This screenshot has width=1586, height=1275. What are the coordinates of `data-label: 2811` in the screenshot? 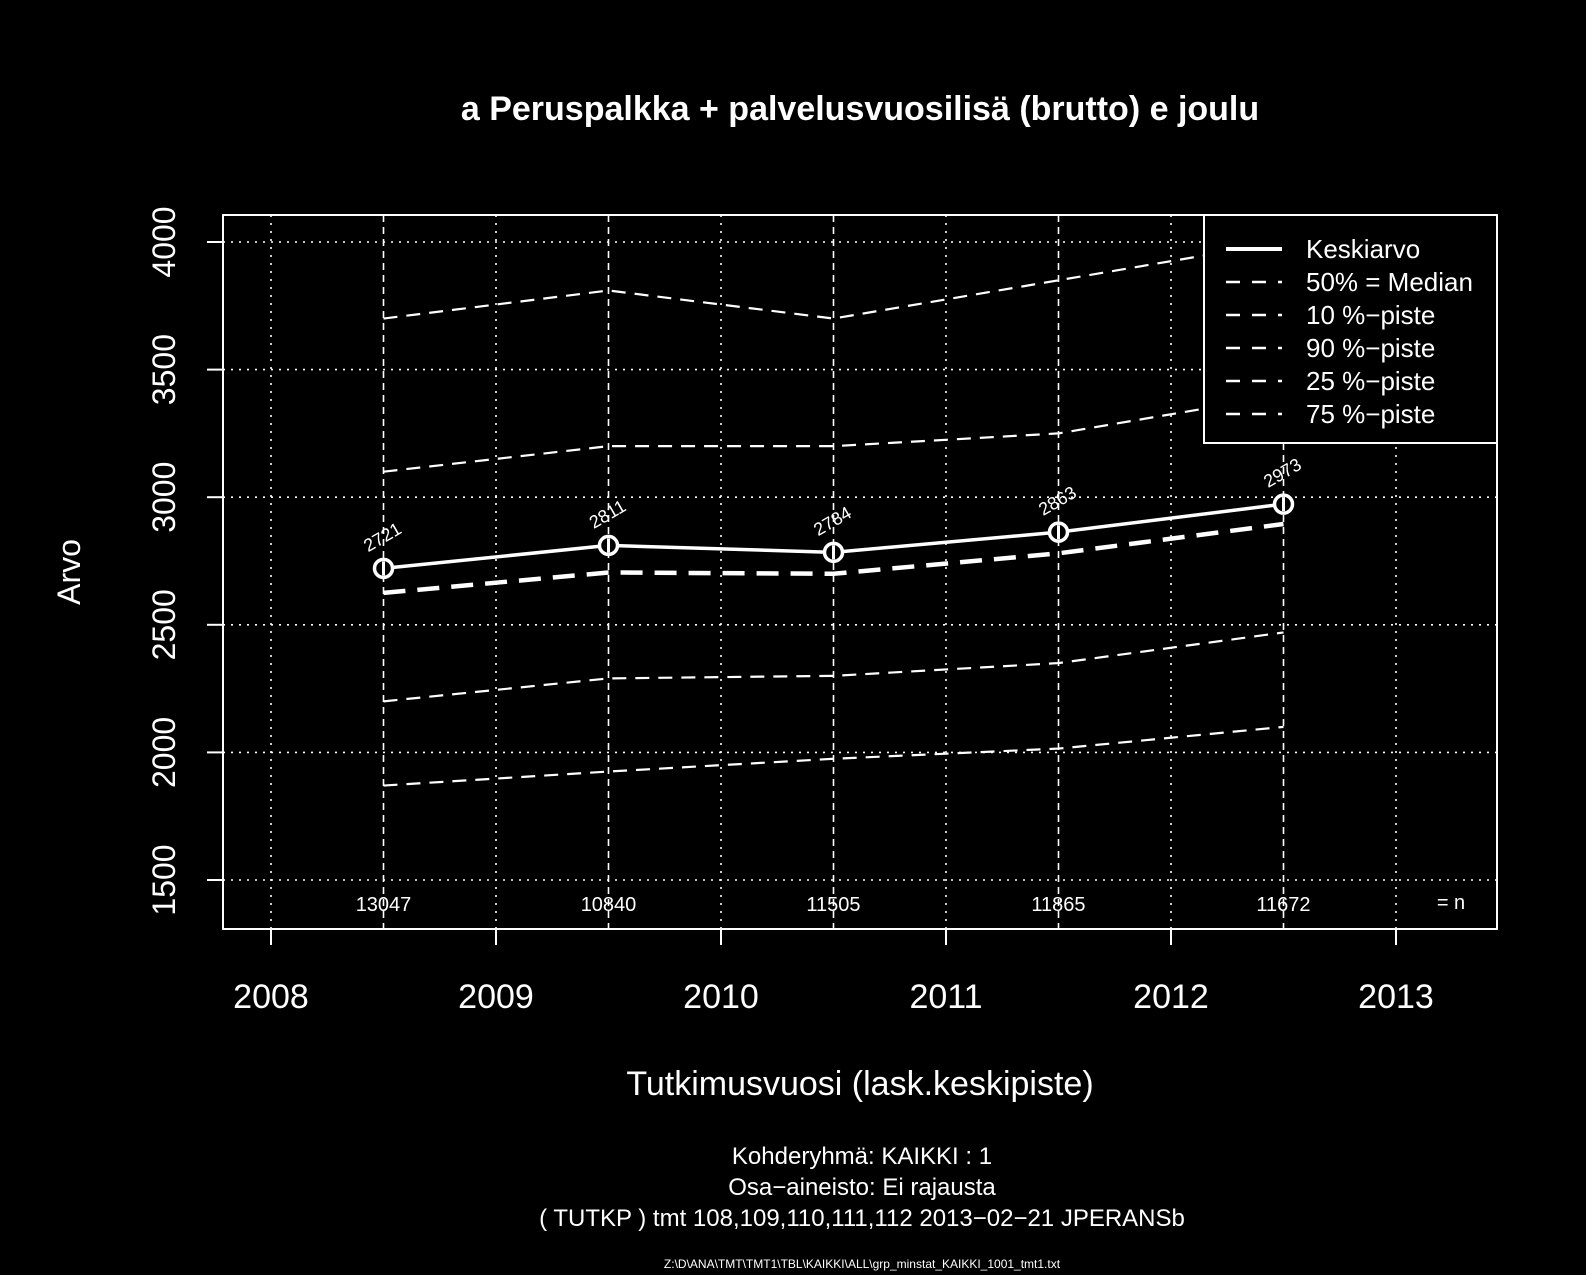 It's located at (608, 514).